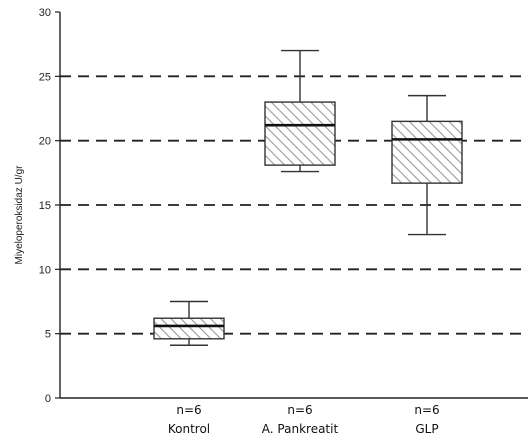  Describe the element at coordinates (299, 410) in the screenshot. I see `sample-size-label-1: n=6` at that location.